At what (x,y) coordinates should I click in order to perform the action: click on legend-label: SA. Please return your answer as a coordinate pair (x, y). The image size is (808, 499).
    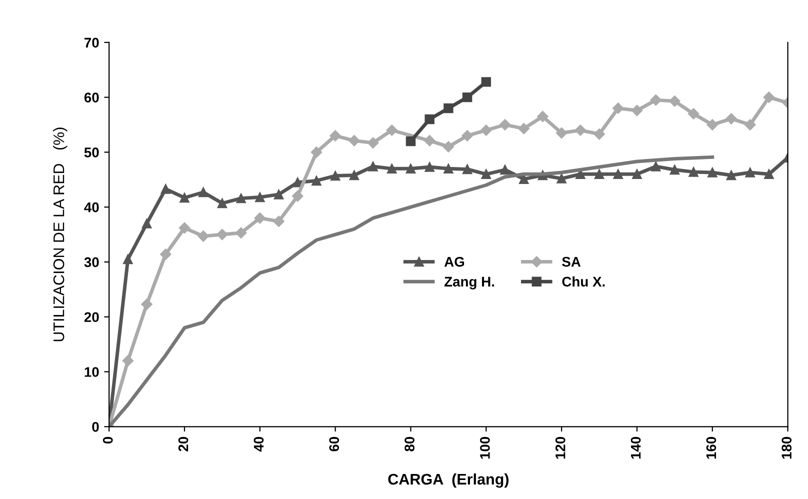
    Looking at the image, I should click on (571, 261).